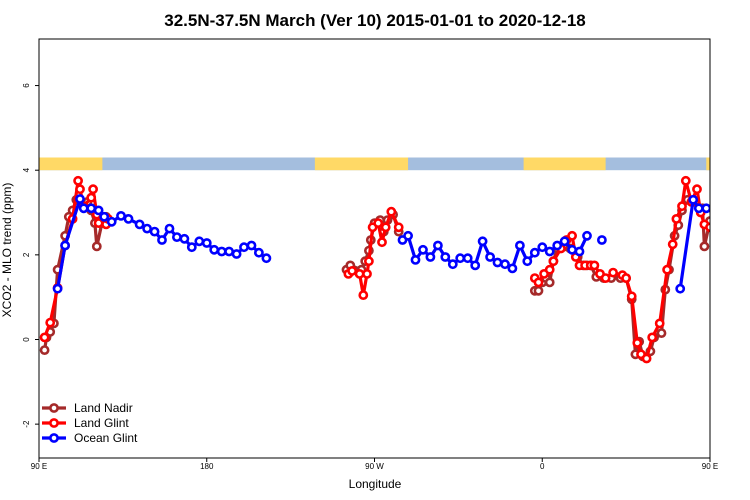 The height and width of the screenshot is (500, 750). I want to click on x-axis-label: Longitude, so click(375, 484).